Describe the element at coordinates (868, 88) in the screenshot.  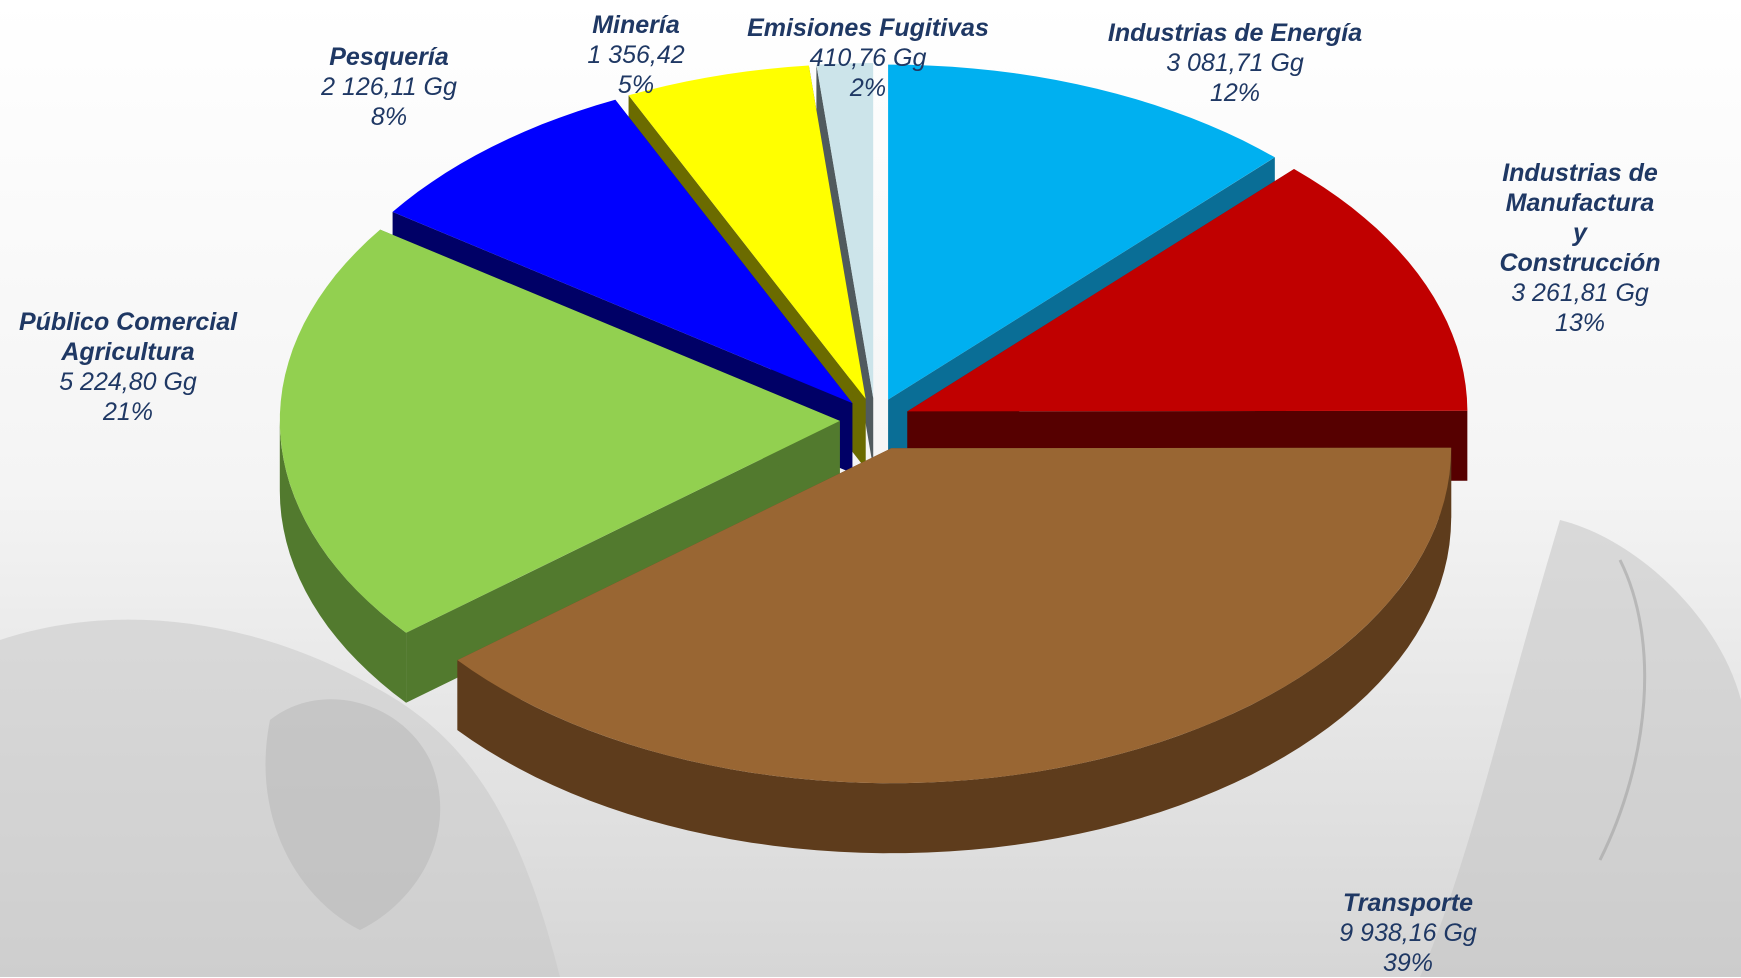
I see `slice-label-percent: 2%` at that location.